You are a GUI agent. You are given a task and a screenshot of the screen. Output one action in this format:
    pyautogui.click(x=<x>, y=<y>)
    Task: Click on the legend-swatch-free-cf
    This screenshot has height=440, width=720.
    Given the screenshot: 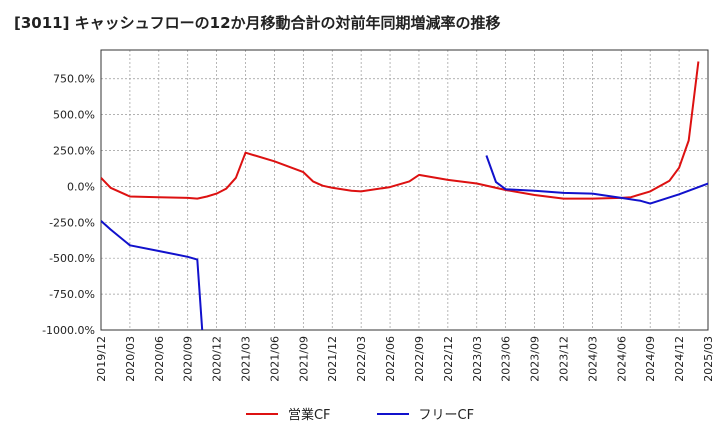 What is the action you would take?
    pyautogui.click(x=392, y=413)
    